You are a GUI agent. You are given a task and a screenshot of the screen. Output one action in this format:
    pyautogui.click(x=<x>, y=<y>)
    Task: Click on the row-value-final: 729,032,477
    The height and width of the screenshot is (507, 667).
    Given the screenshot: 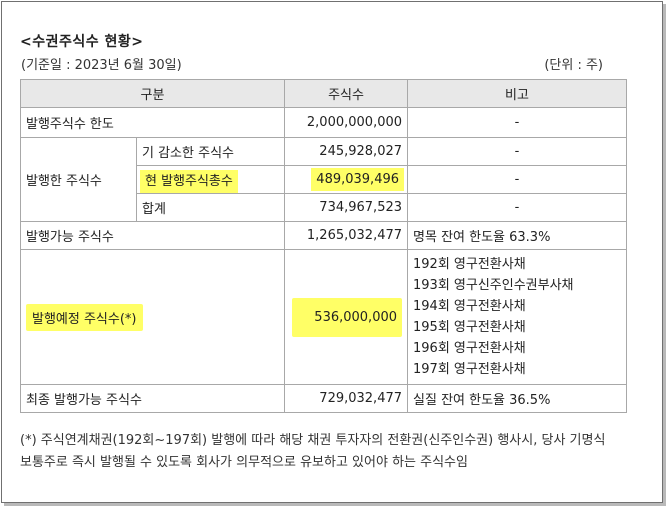 What is the action you would take?
    pyautogui.click(x=346, y=398)
    